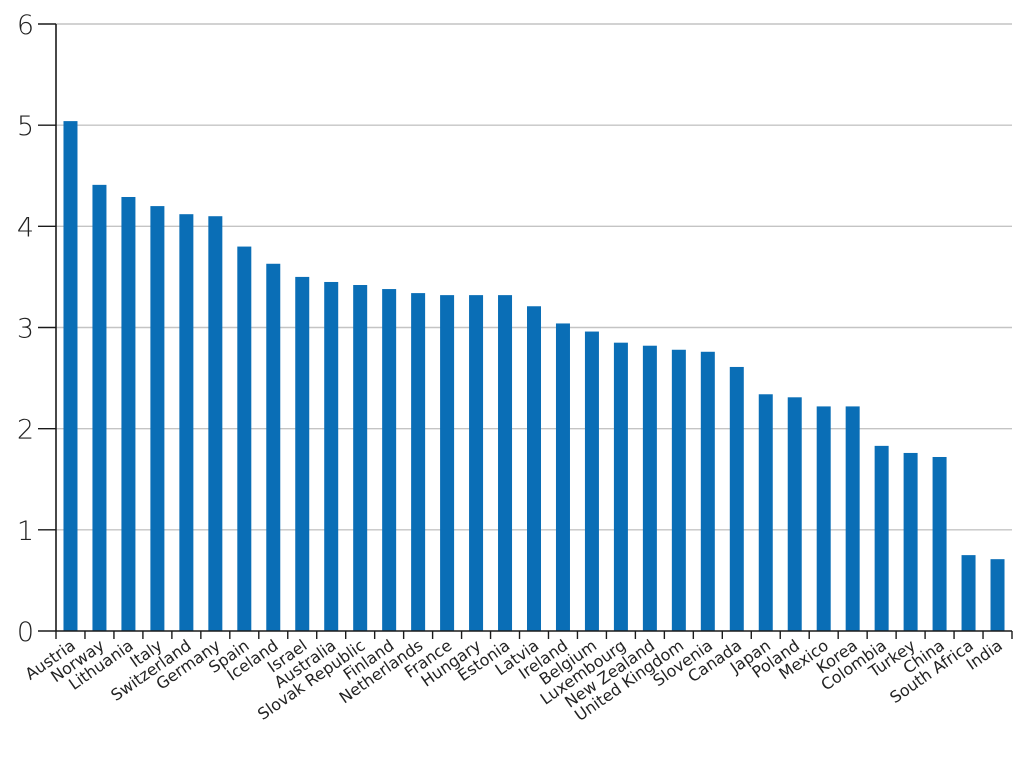  What do you see at coordinates (25, 430) in the screenshot?
I see `y-tick-label: 2` at bounding box center [25, 430].